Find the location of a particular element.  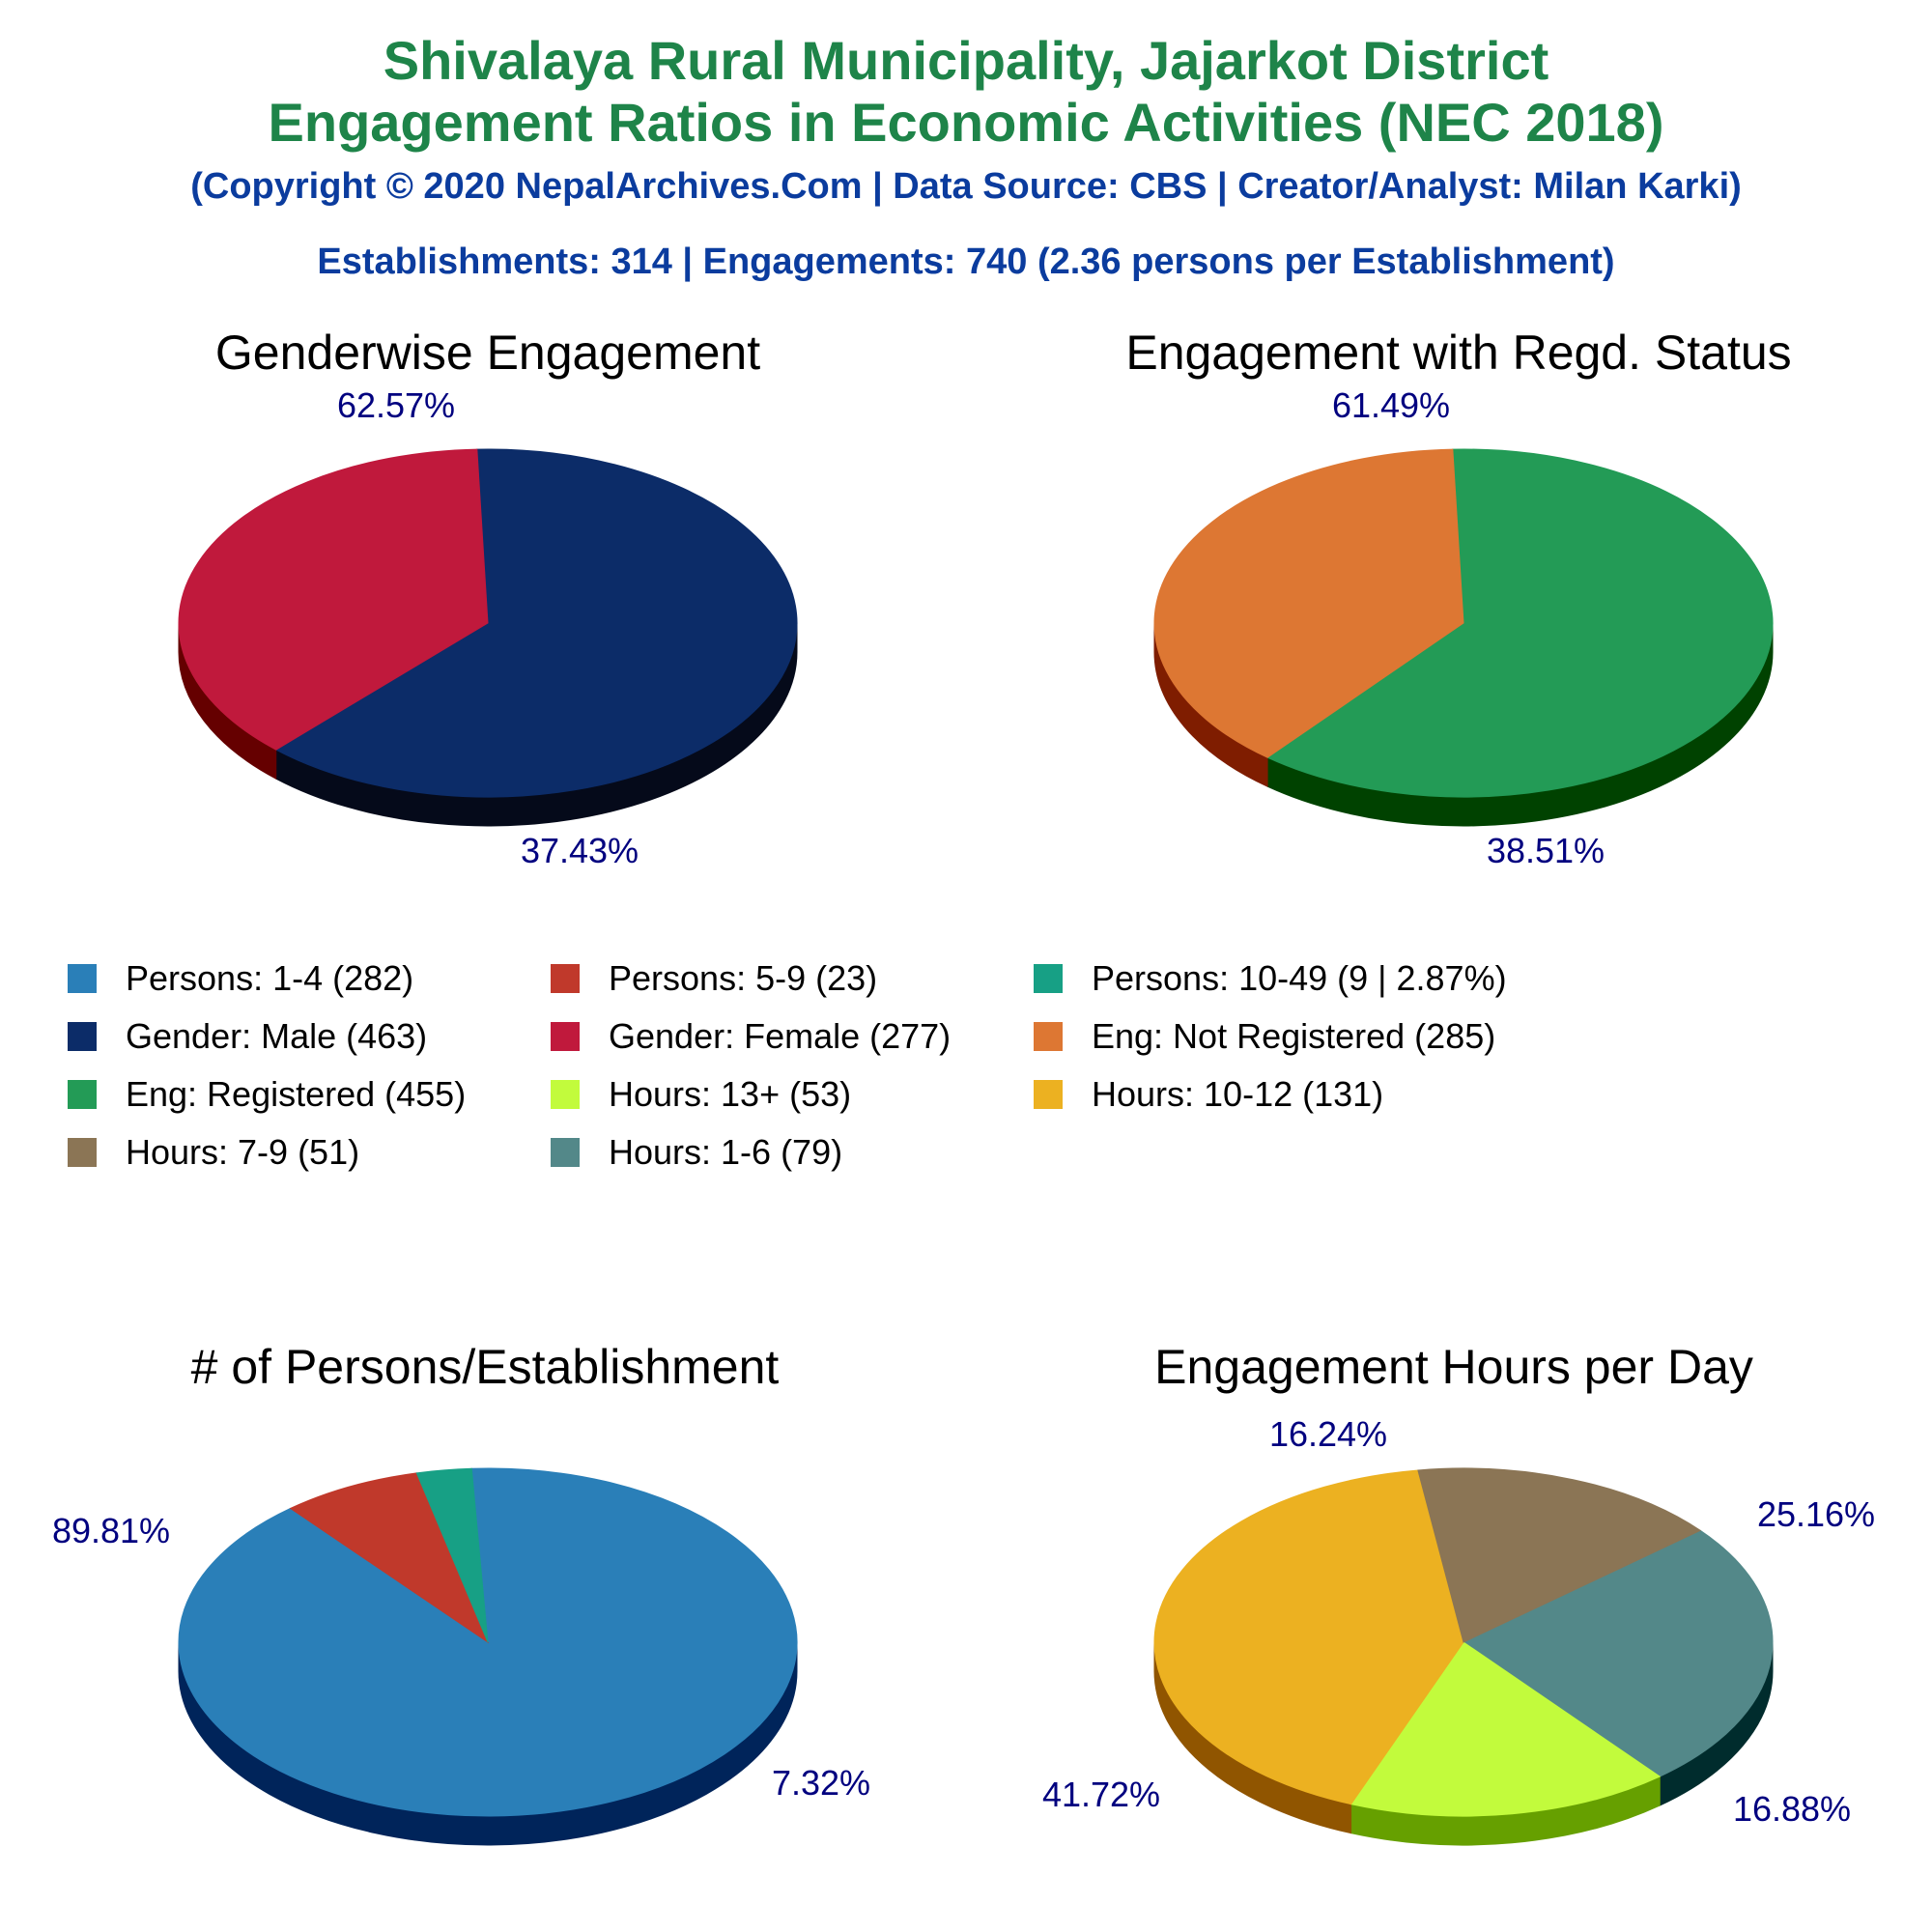

legend-label: Hours: 7-9 (51) is located at coordinates (243, 1152).